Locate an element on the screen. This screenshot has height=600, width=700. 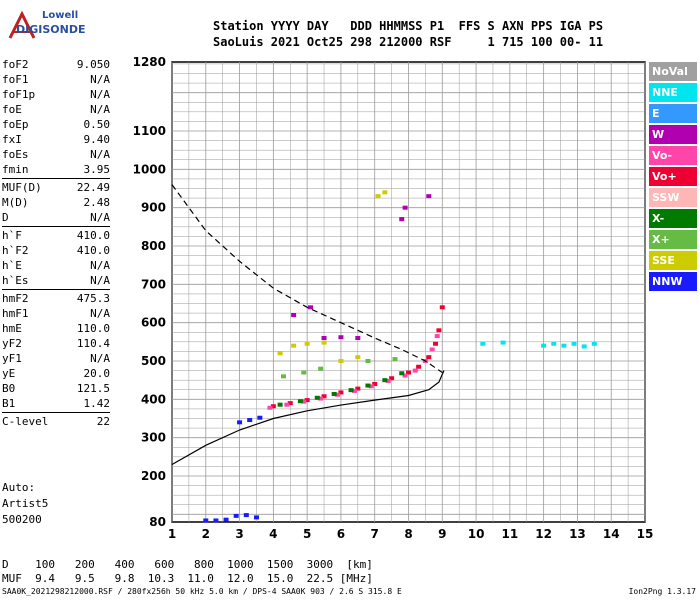
param-key: hmF2 is located at coordinates (15, 298).